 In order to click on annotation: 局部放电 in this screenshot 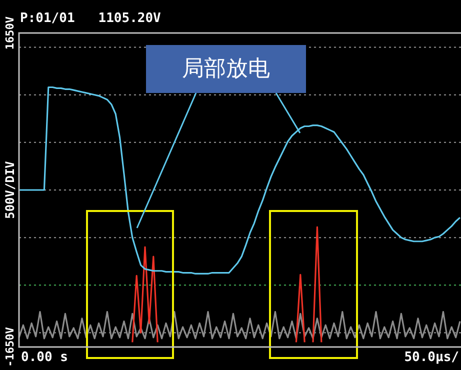, I will do `click(226, 69)`.